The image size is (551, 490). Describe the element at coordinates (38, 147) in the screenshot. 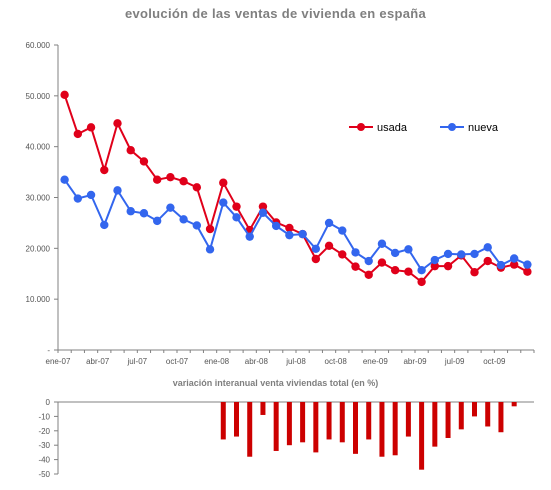

I see `y-tick-label: 40.000` at that location.